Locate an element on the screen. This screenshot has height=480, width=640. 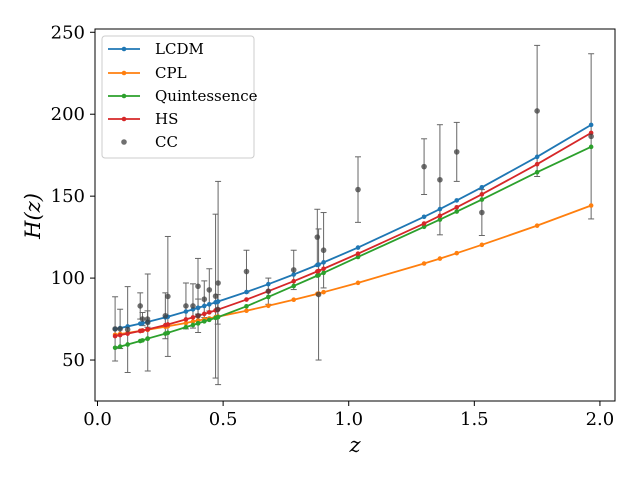
legend-entry-hs: HS is located at coordinates (143, 119).